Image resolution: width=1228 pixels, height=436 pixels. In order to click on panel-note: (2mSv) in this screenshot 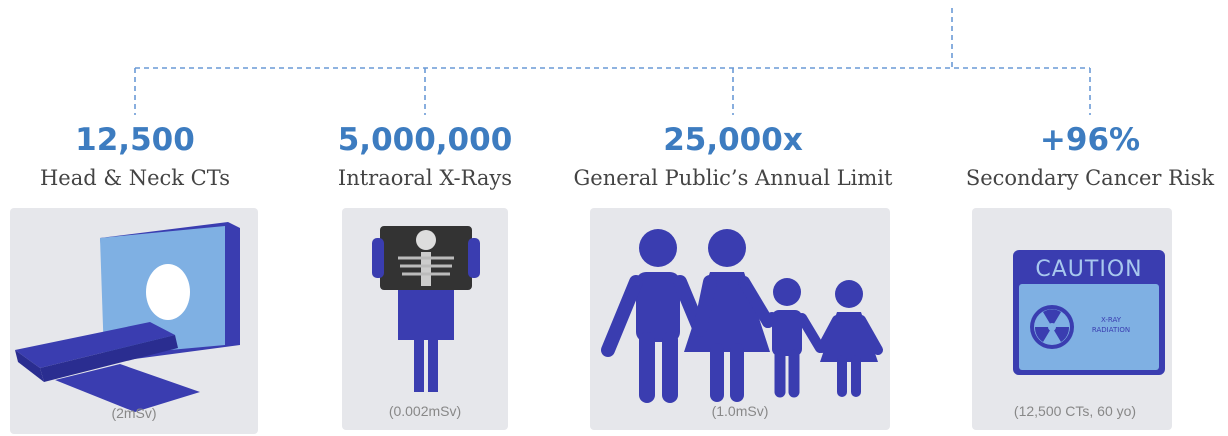, I will do `click(133, 413)`.